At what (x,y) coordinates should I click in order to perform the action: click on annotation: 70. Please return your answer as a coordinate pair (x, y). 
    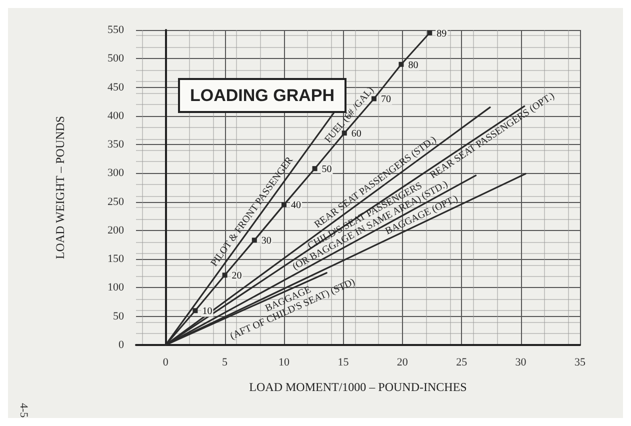
    Looking at the image, I should click on (385, 100).